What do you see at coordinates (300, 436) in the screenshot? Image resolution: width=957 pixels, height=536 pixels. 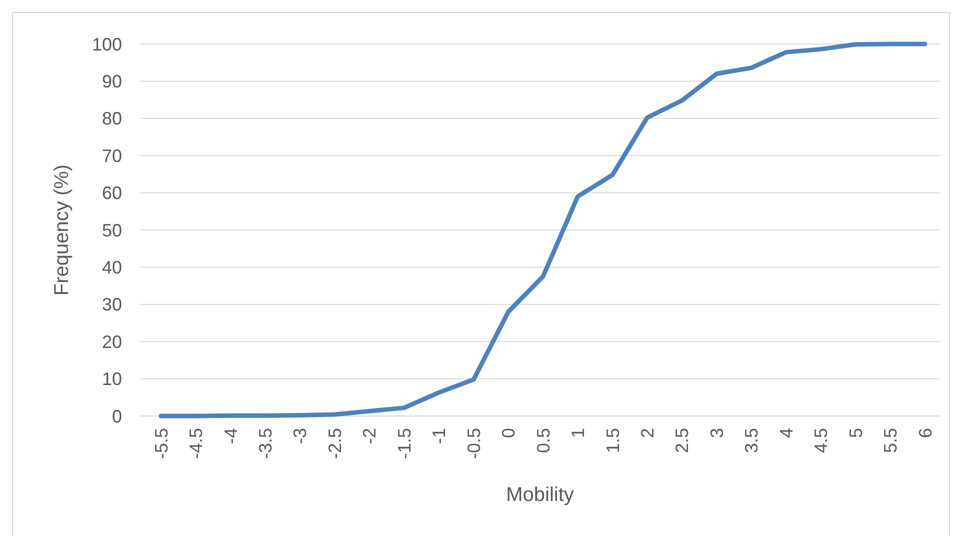 I see `x-tick-label: -3` at bounding box center [300, 436].